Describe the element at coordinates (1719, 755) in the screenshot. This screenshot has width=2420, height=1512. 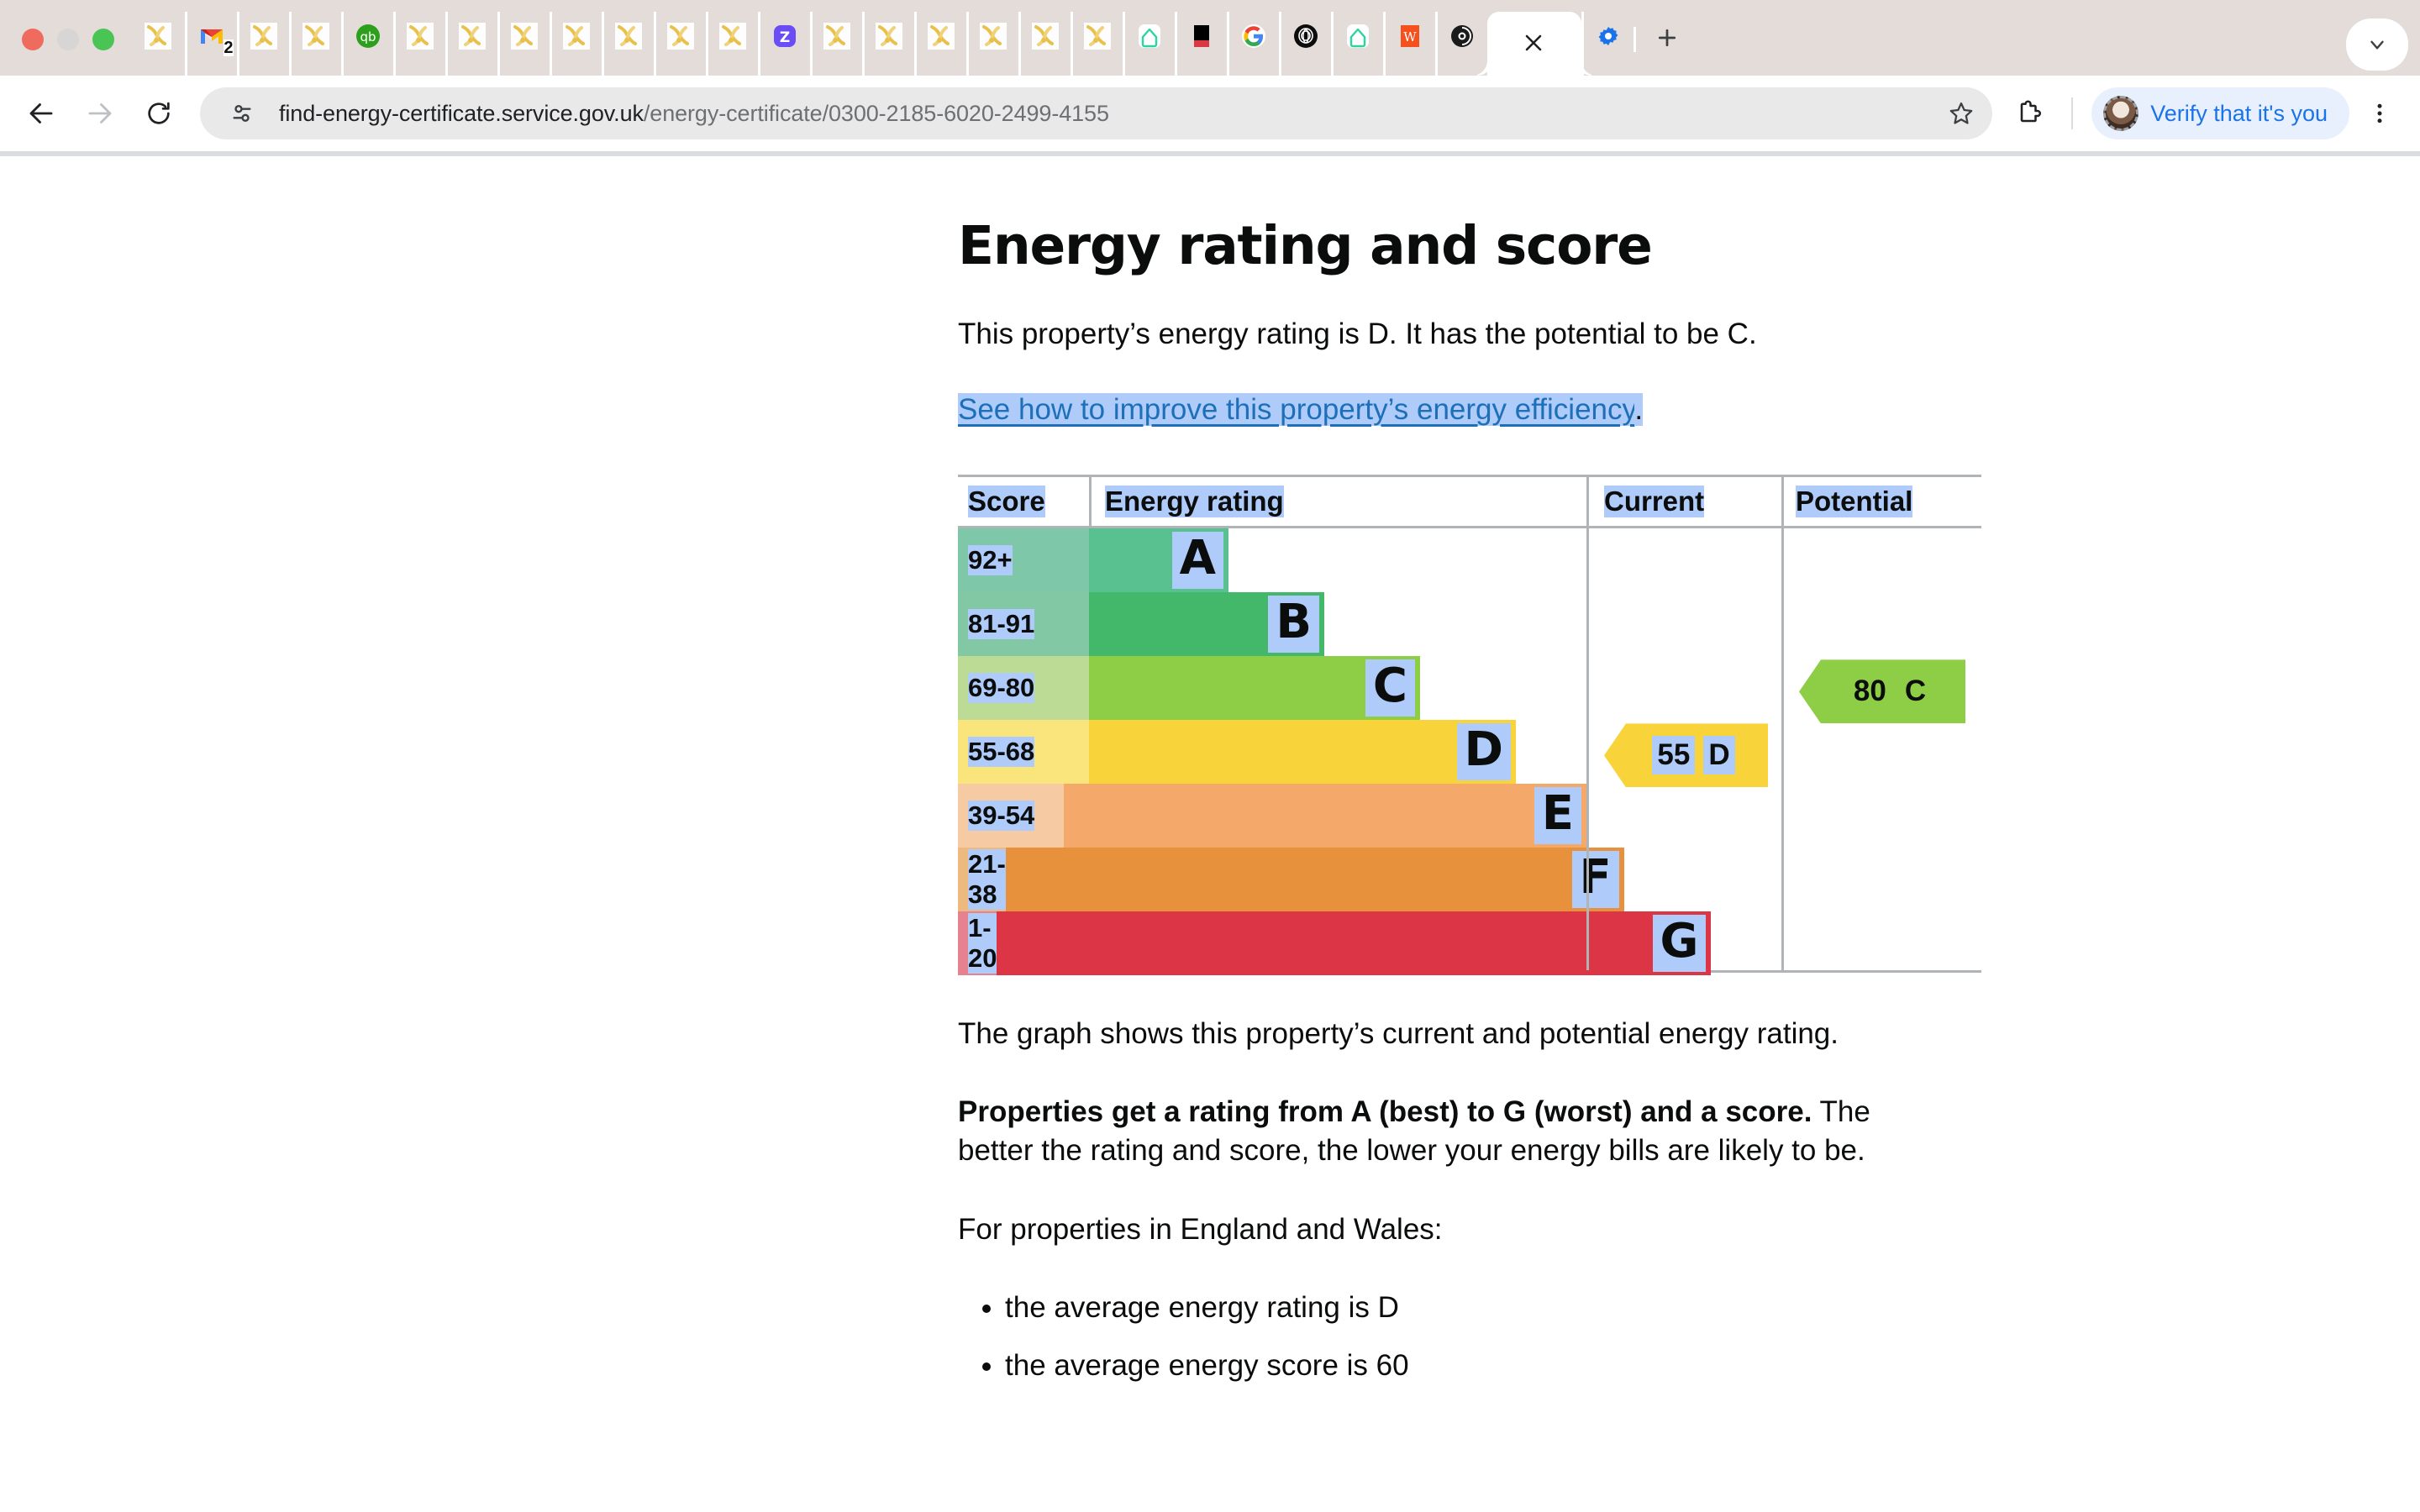
I see `current-rating-arrow-letter: D` at that location.